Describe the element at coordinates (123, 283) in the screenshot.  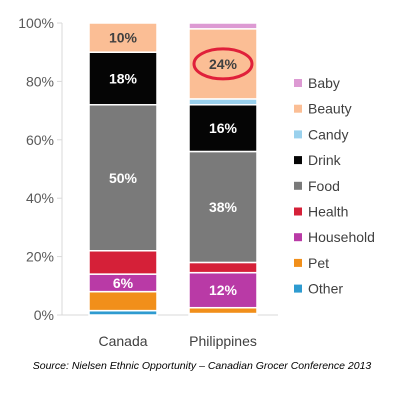
I see `data-label-canada-household: 6%` at that location.